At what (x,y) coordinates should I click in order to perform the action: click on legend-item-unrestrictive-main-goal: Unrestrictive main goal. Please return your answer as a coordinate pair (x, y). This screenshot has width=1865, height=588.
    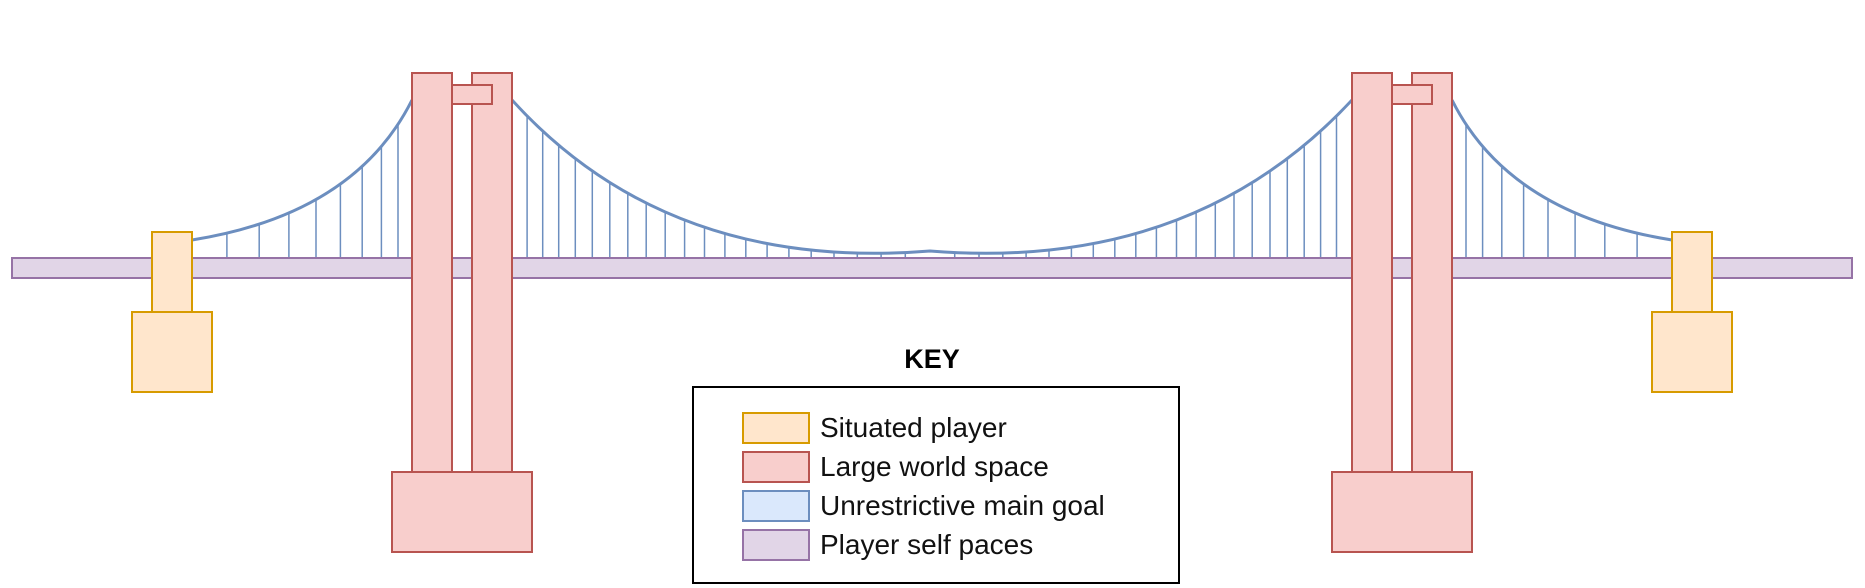
    Looking at the image, I should click on (923, 506).